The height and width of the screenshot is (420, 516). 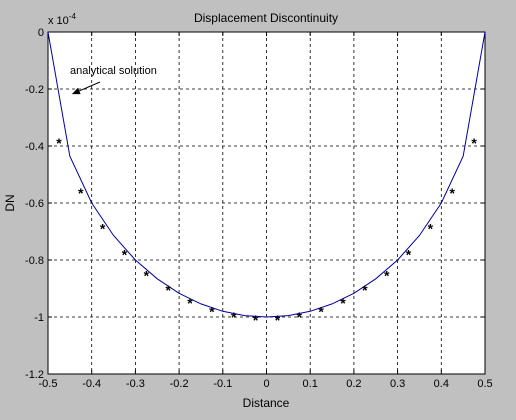 I want to click on y-tick-label: -0.8, so click(x=34, y=261).